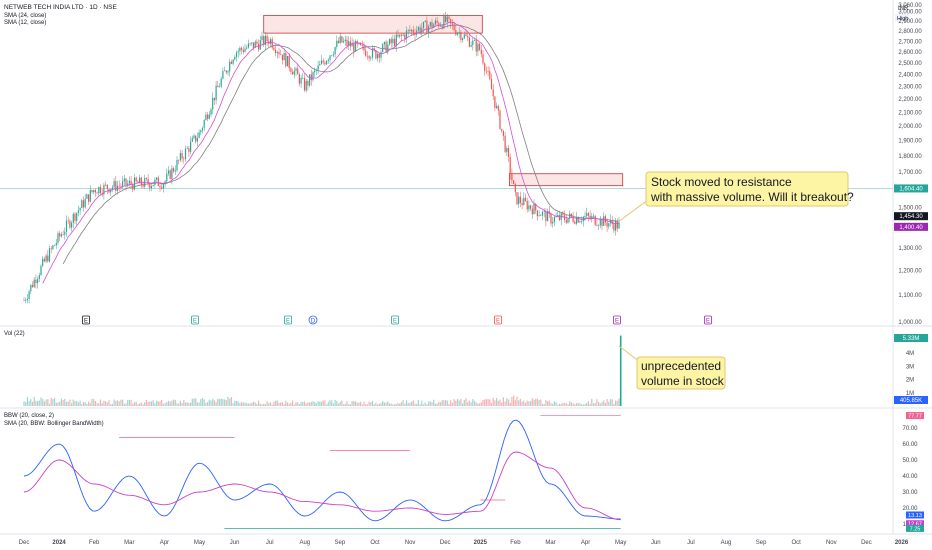 The width and height of the screenshot is (932, 550). I want to click on volume-bars, so click(322, 370).